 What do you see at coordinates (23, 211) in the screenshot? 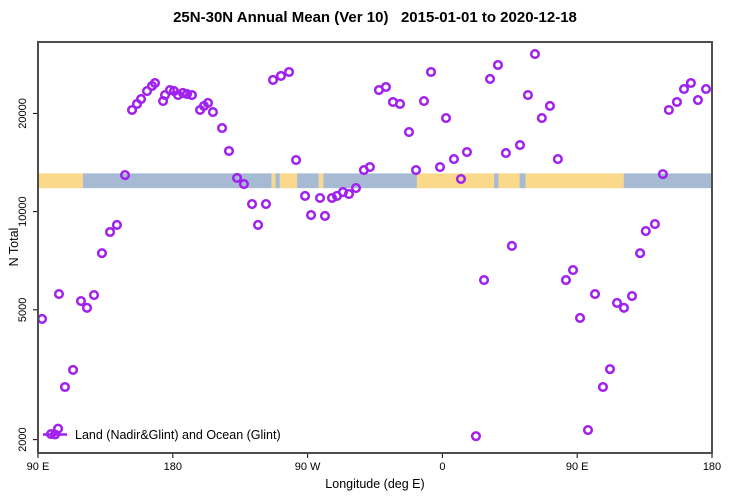
I see `y-tick-label: 10000` at bounding box center [23, 211].